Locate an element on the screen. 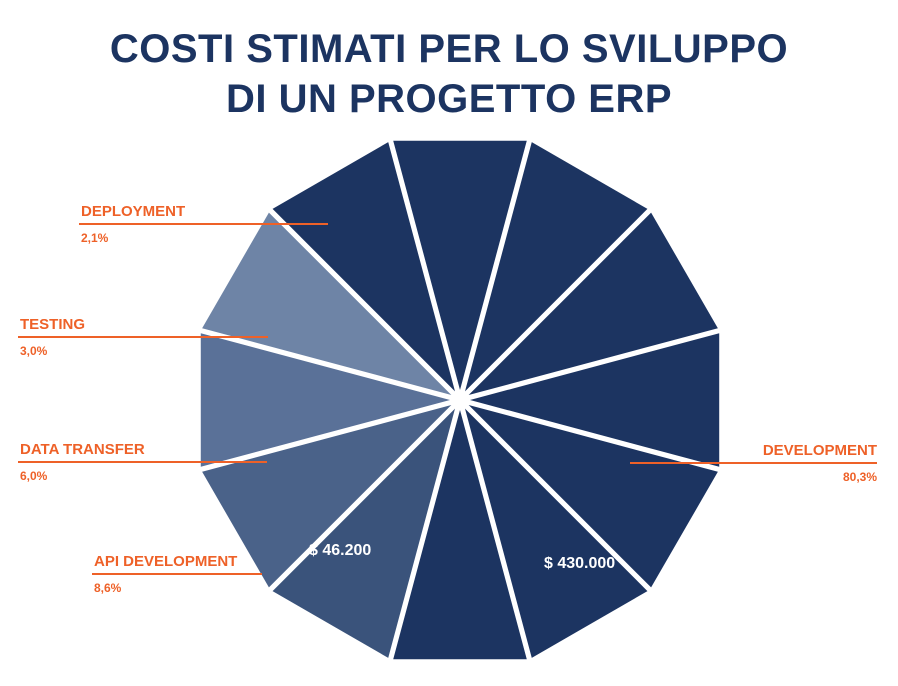 Image resolution: width=898 pixels, height=686 pixels. leader-line-development is located at coordinates (753, 463).